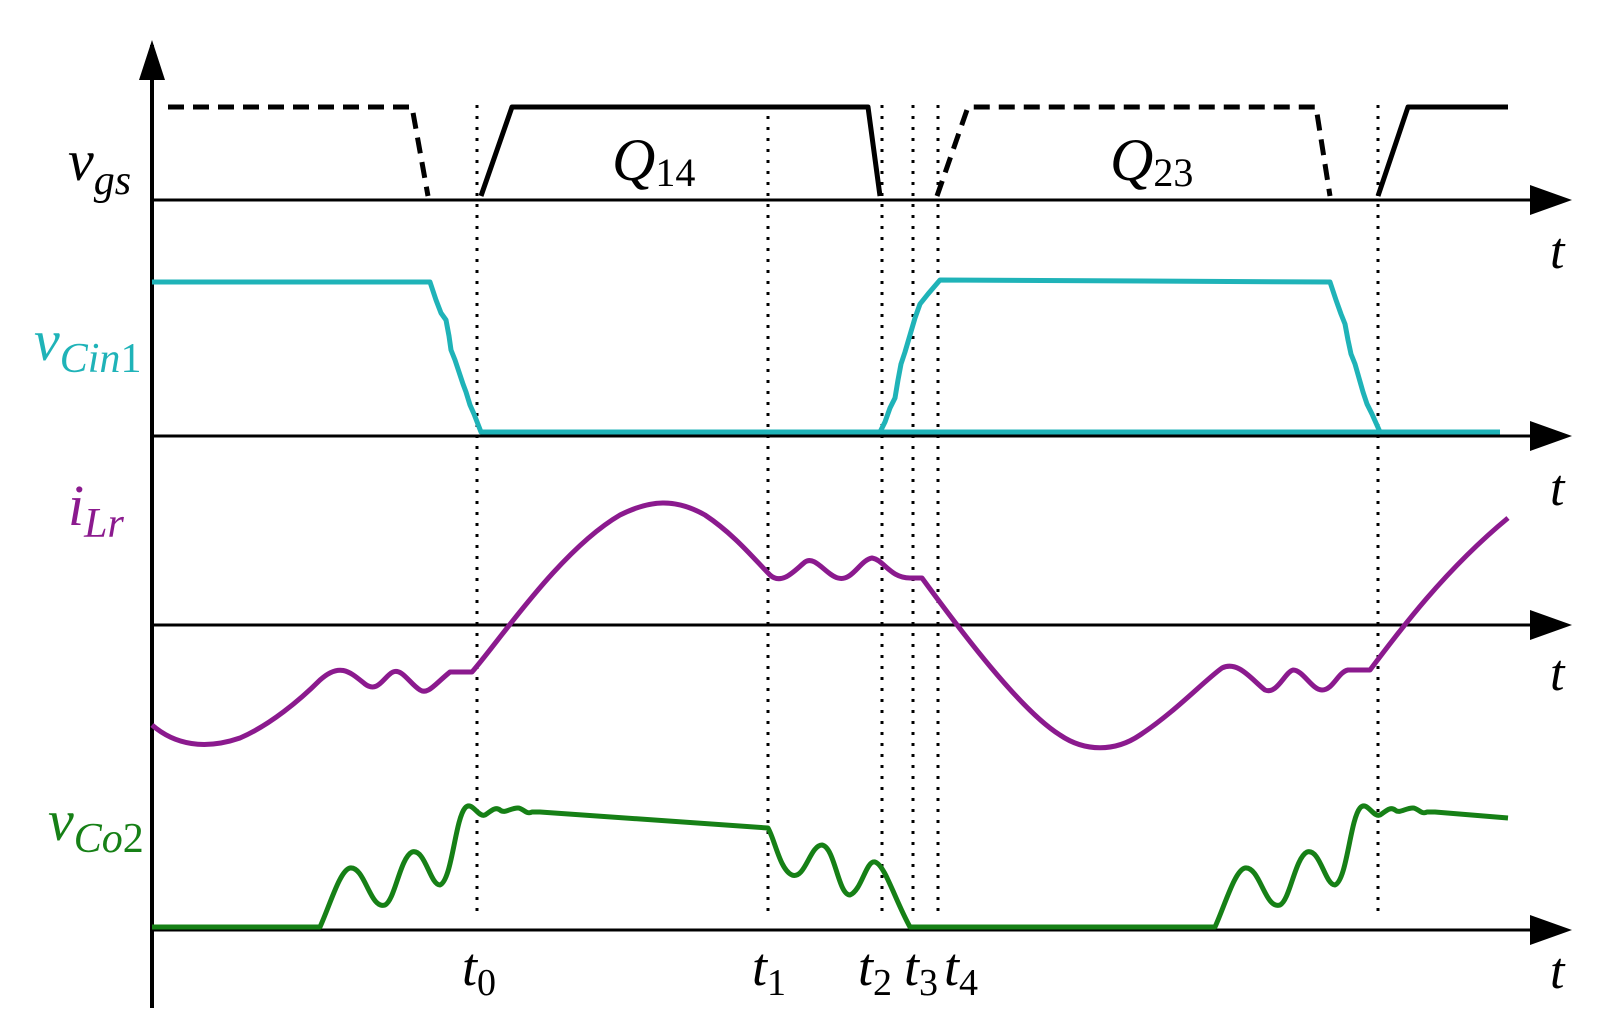  I want to click on time-label-t3: t3, so click(921, 970).